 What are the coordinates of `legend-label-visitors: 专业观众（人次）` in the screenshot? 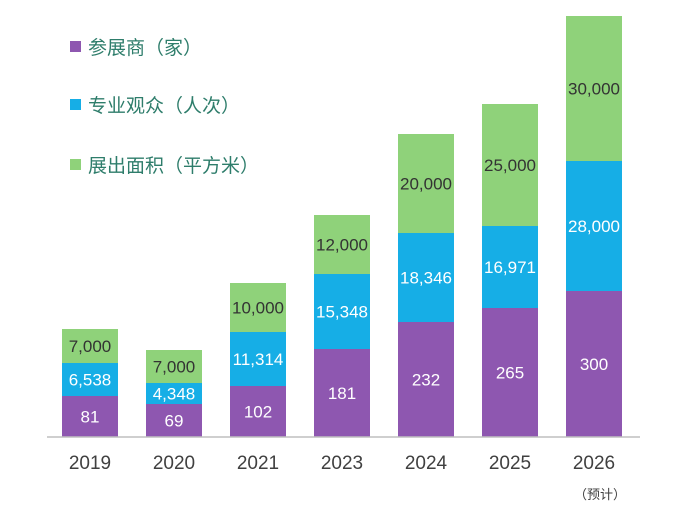 It's located at (164, 106).